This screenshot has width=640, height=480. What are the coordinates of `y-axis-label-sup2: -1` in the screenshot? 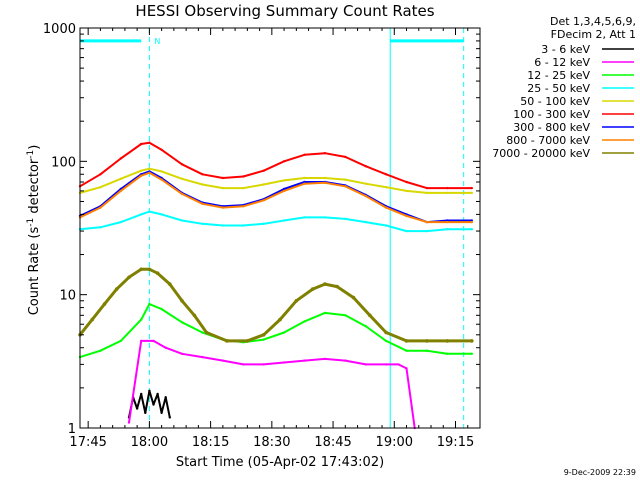 It's located at (31, 154).